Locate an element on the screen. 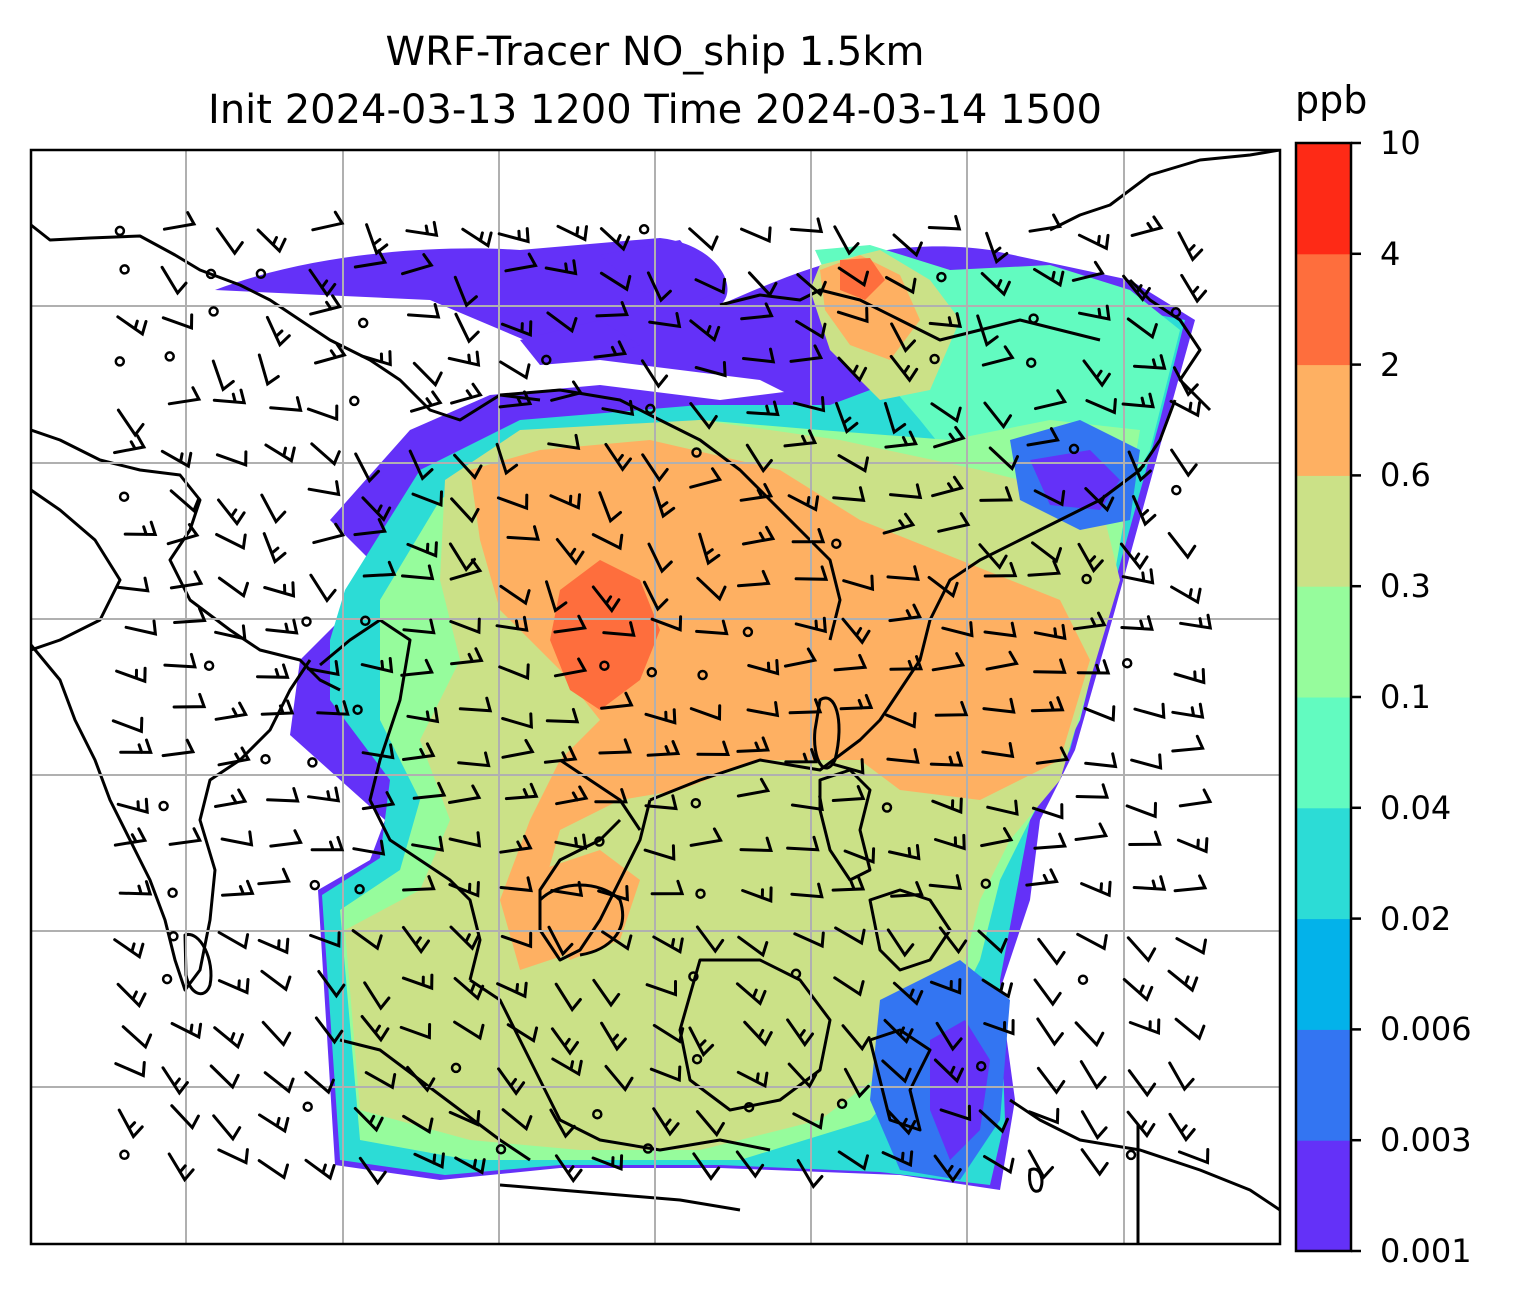  border-india-inland is located at coordinates (76, 570).